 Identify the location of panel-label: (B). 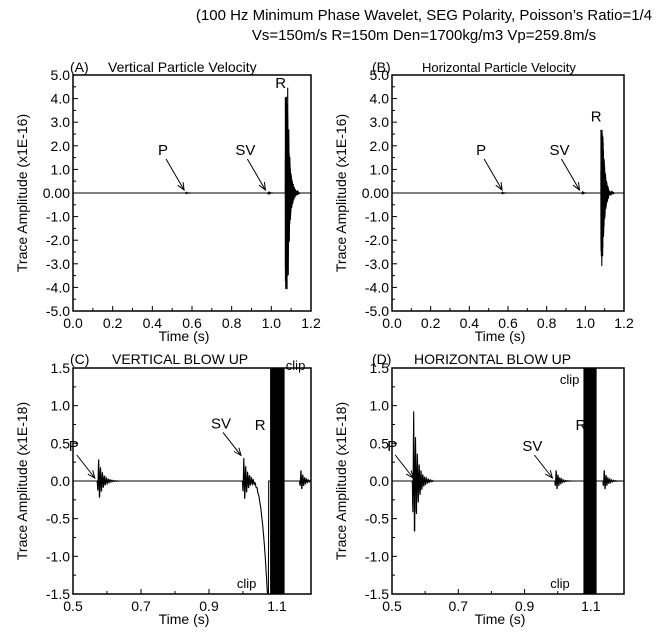
(381, 67).